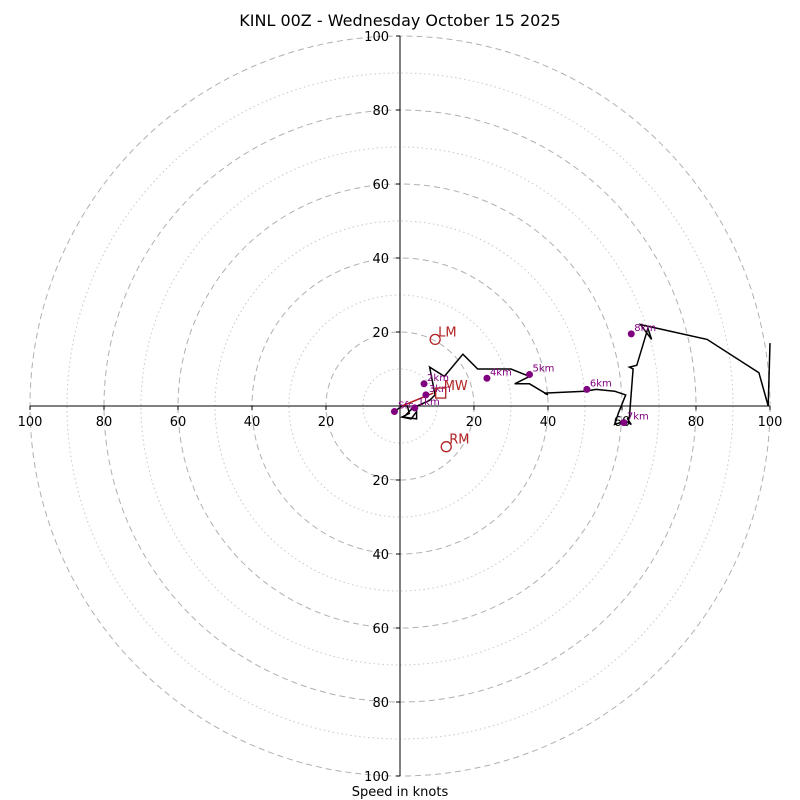 This screenshot has height=800, width=800. I want to click on height-marker-label: 1km, so click(429, 402).